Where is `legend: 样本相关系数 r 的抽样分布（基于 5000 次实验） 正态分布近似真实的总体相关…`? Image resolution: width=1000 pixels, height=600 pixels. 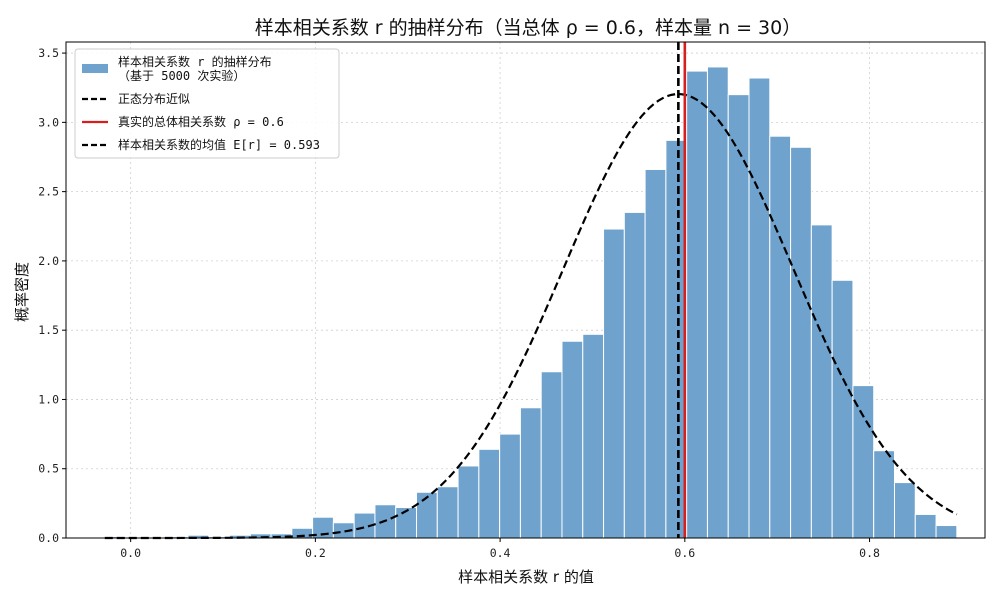
legend: 样本相关系数 r 的抽样分布（基于 5000 次实验） 正态分布近似真实的总体相关… is located at coordinates (207, 103).